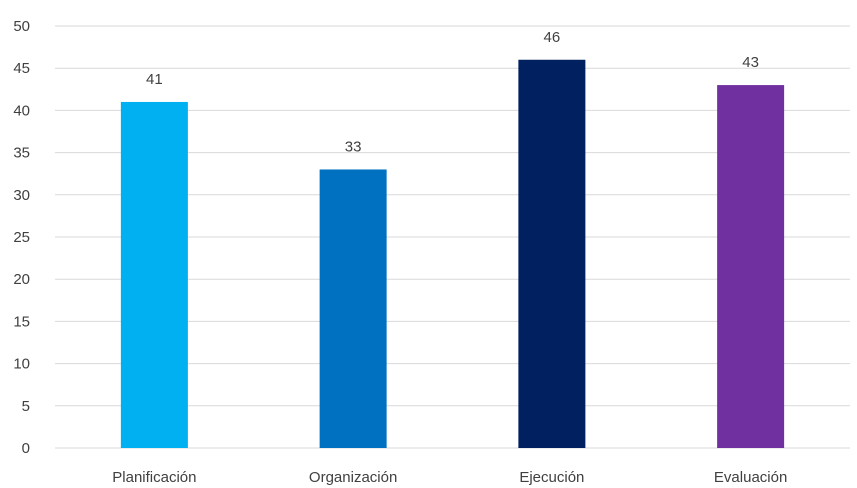  I want to click on y-tick-label: 35, so click(21, 153).